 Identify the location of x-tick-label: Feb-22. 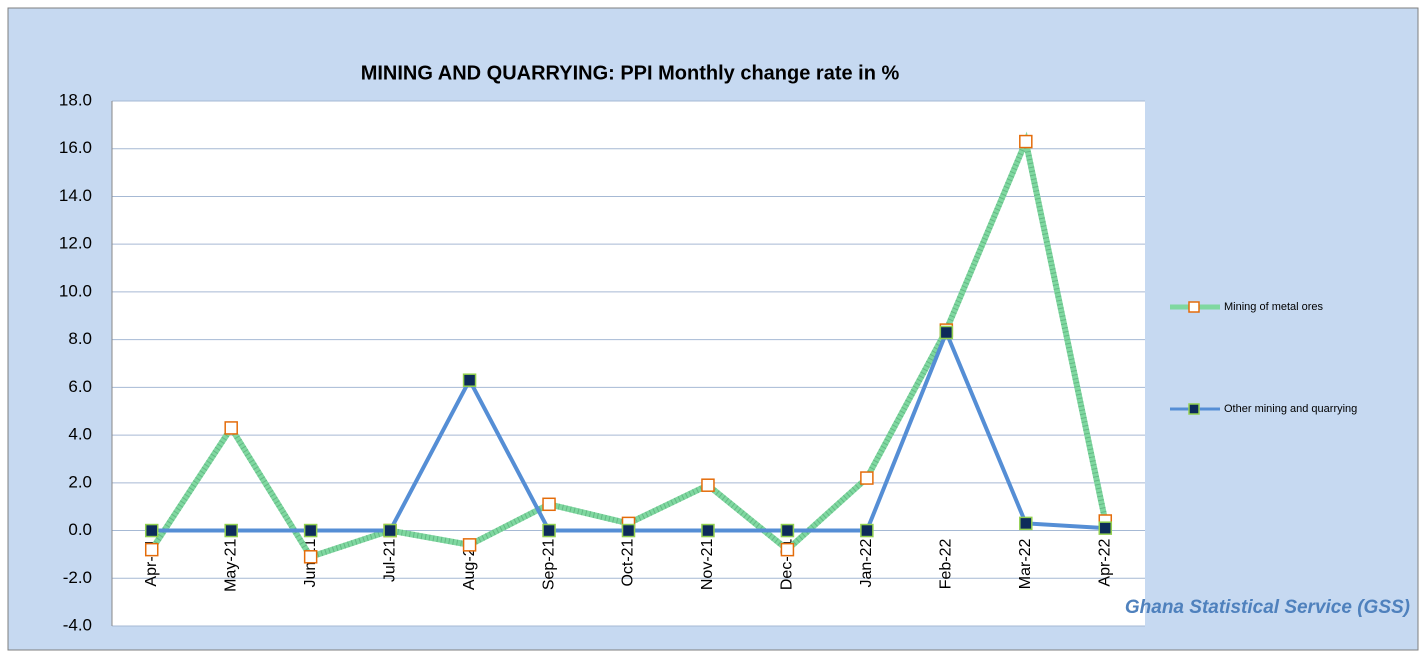
(946, 563).